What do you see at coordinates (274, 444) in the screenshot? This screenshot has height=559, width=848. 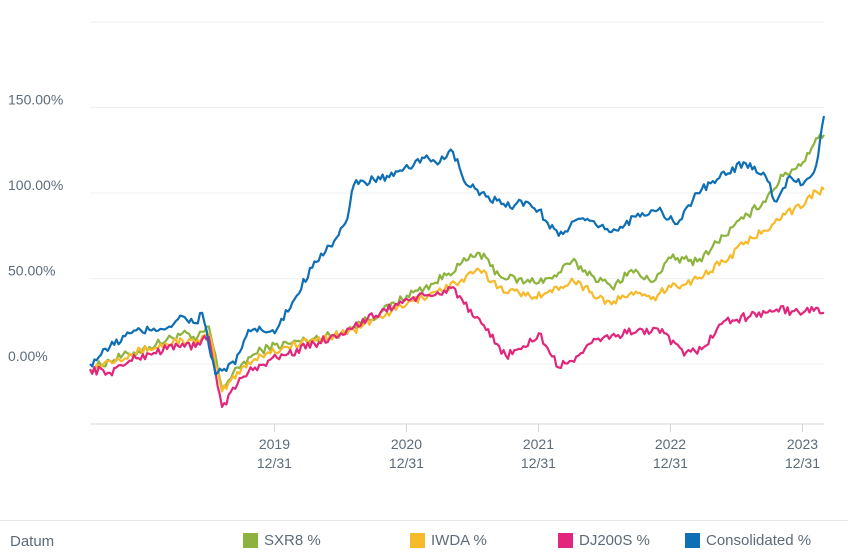 I see `x-tick-year: 2019` at bounding box center [274, 444].